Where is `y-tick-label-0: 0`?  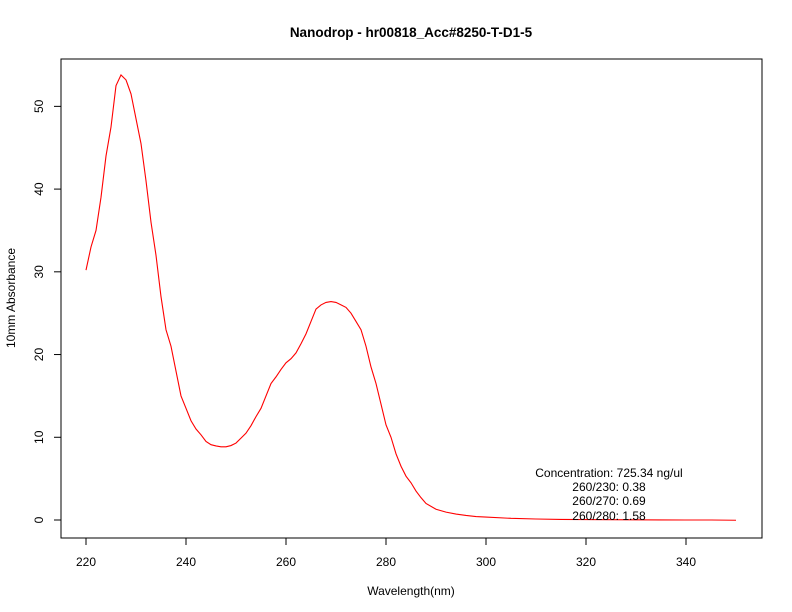 y-tick-label-0: 0 is located at coordinates (39, 519).